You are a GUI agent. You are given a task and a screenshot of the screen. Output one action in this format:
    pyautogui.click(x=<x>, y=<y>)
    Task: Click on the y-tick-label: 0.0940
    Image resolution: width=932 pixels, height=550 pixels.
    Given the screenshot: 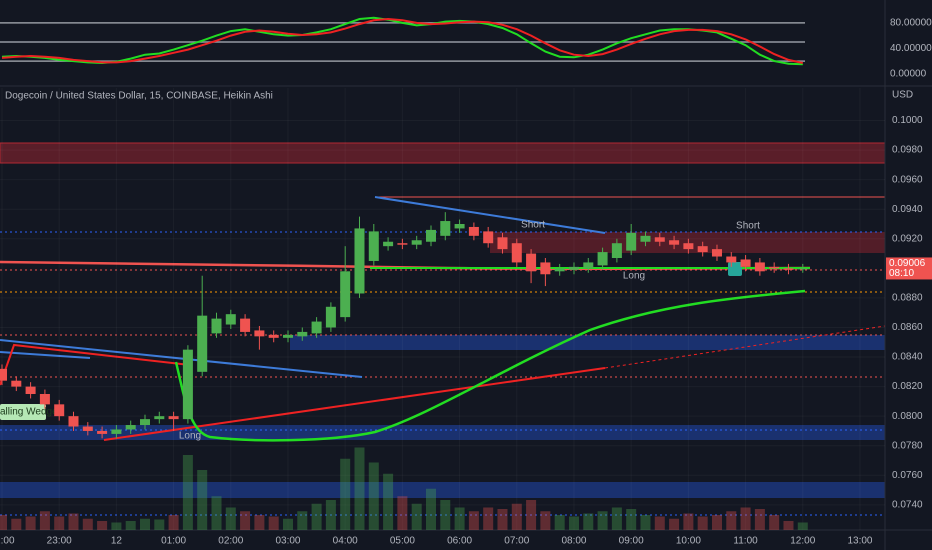 What is the action you would take?
    pyautogui.click(x=907, y=209)
    